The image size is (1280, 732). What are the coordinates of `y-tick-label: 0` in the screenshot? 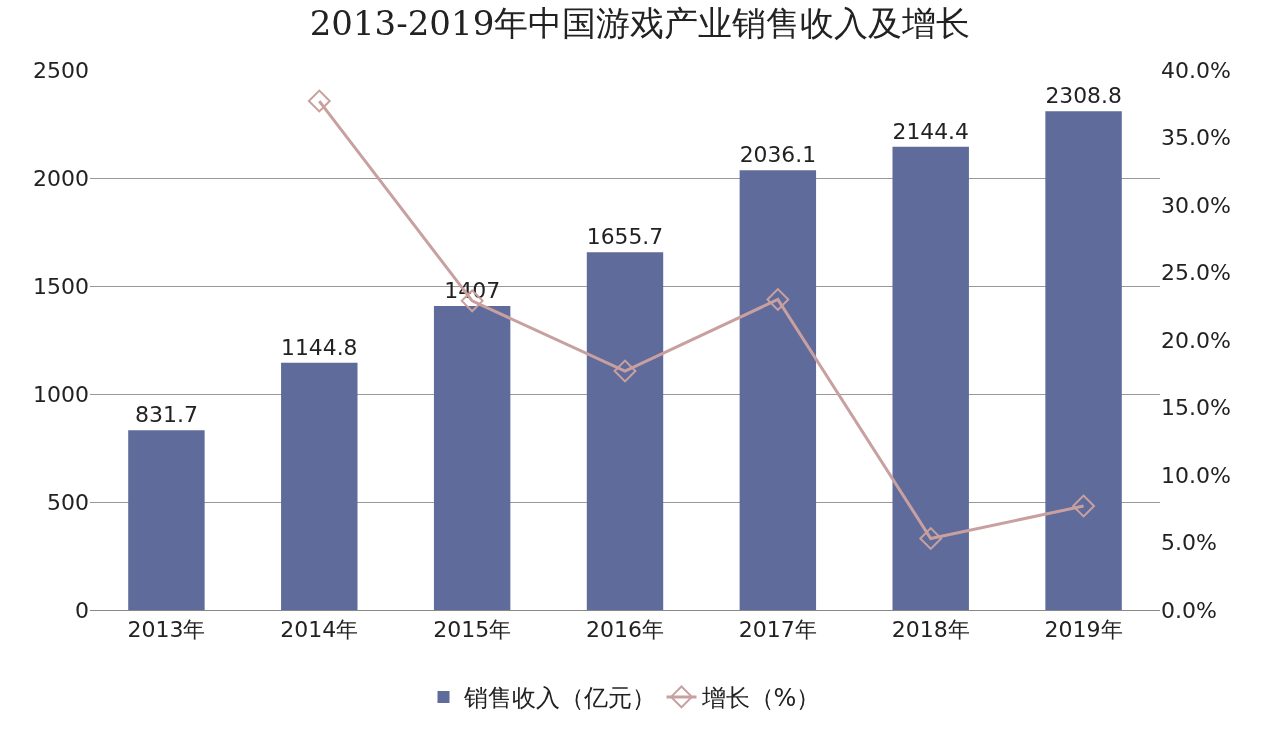 It's located at (82, 610).